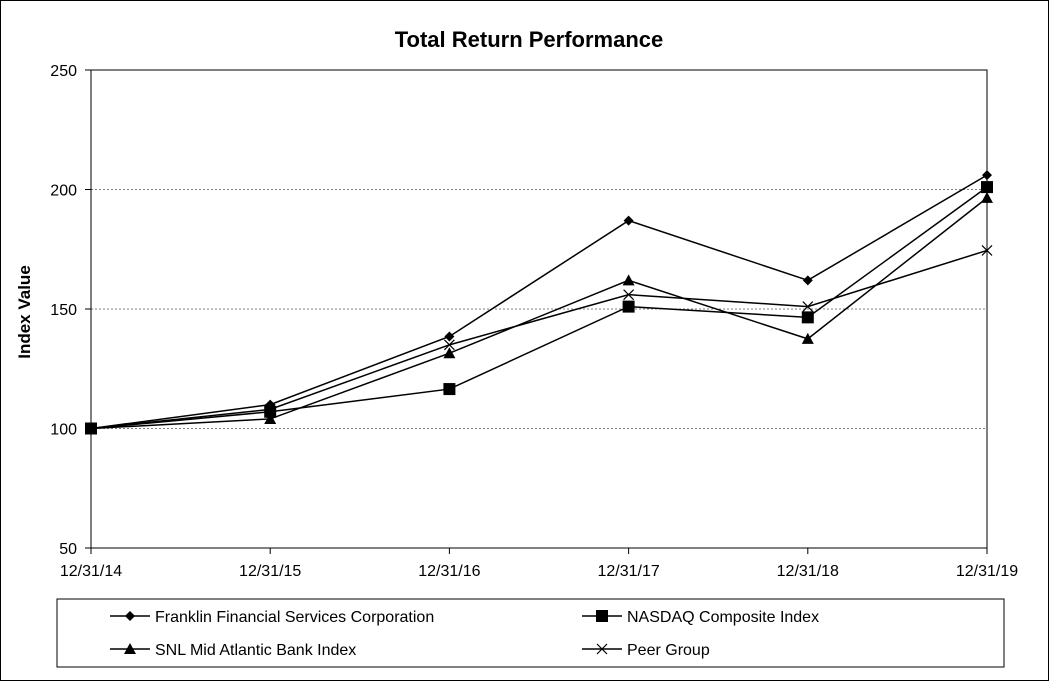 Image resolution: width=1049 pixels, height=681 pixels. I want to click on legend-item-nasdaq-composite-index: NASDAQ Composite Index, so click(700, 617).